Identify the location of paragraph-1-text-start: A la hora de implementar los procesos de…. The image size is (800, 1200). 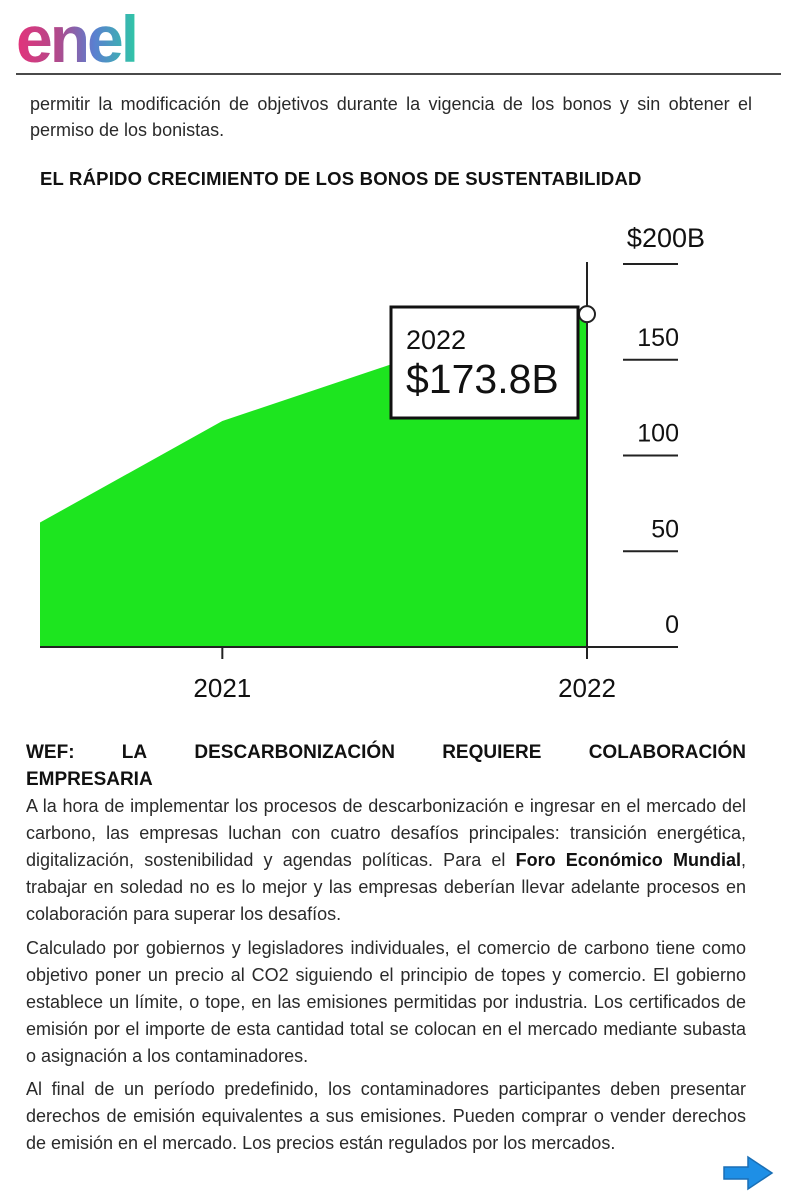
(386, 833).